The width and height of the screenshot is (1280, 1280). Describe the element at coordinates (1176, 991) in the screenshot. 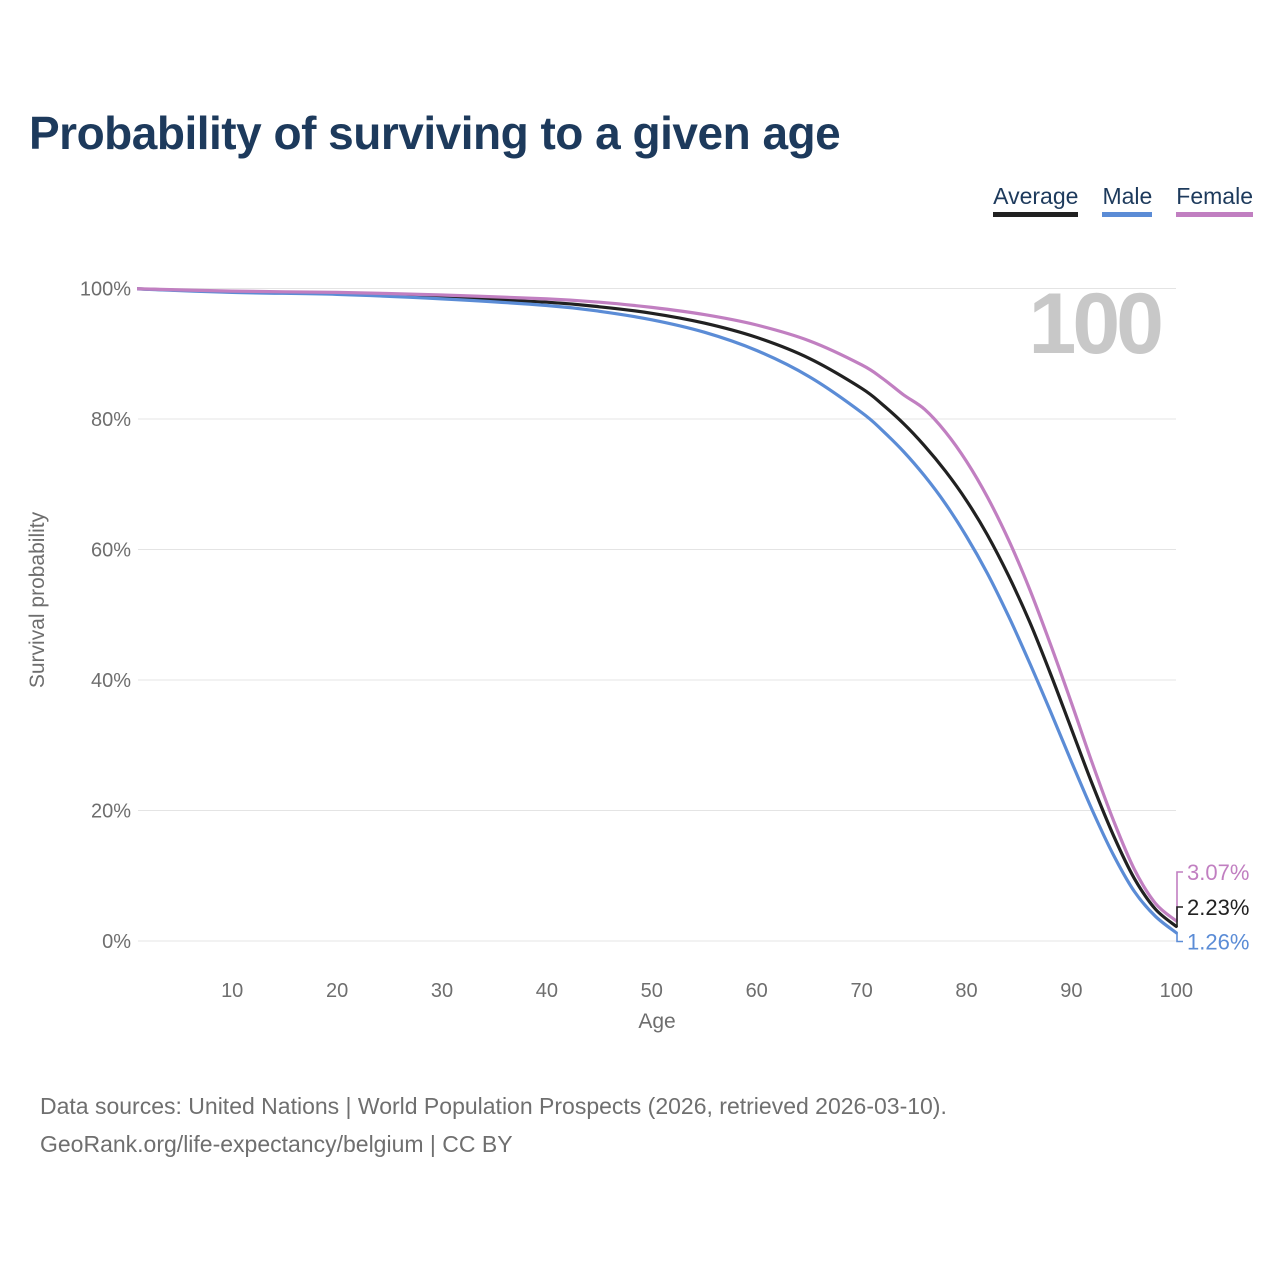

I see `x-tick-label-100: 100` at that location.